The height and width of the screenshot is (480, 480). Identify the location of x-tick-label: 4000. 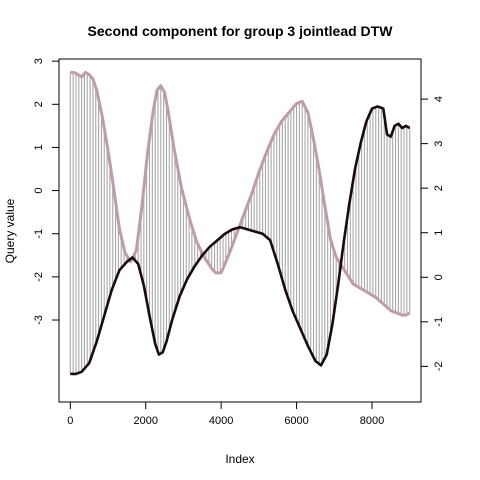
(221, 421).